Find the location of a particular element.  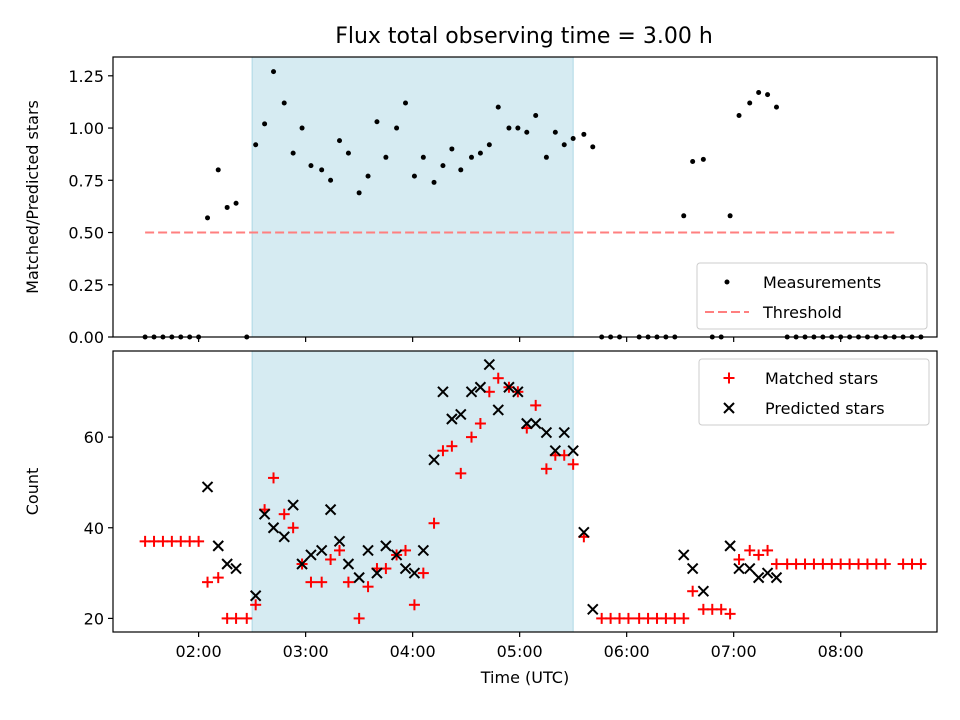

y-tick-label: 20 is located at coordinates (94, 618).